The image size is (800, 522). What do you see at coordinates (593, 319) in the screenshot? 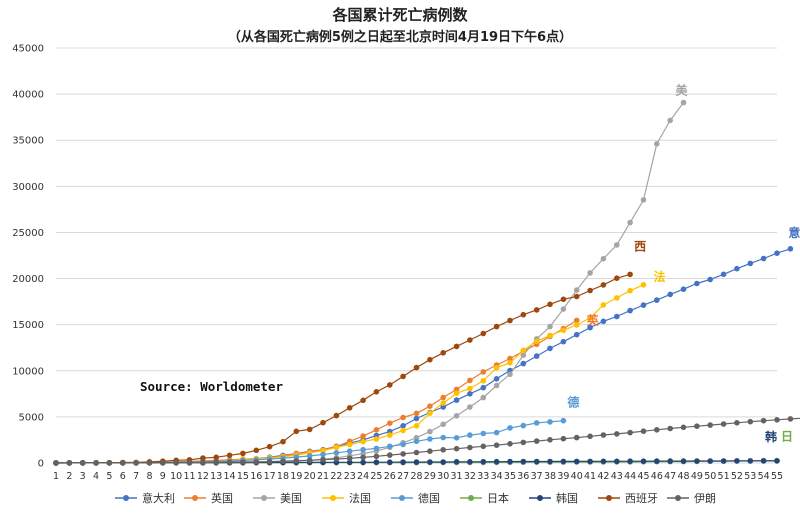
I see `series-end-label: 英` at bounding box center [593, 319].